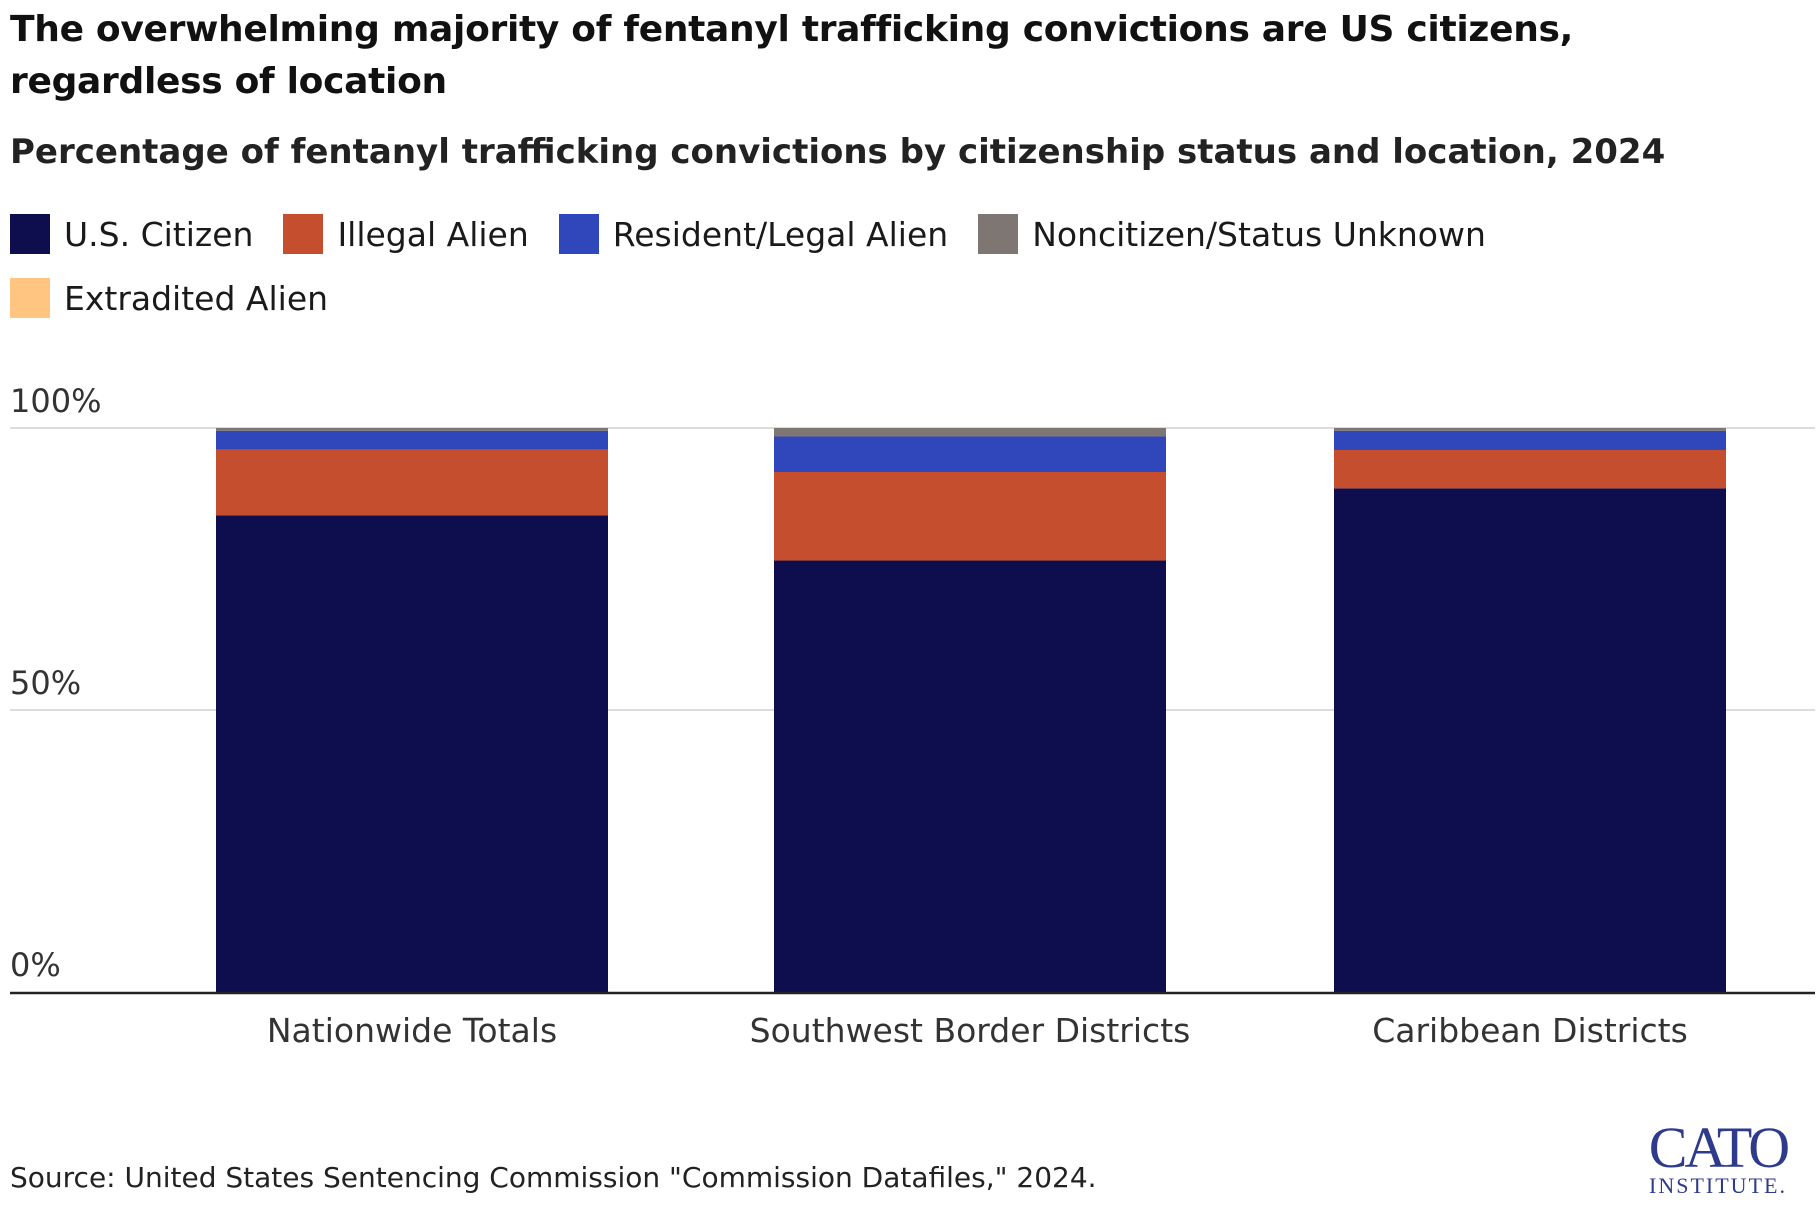  Describe the element at coordinates (578, 234) in the screenshot. I see `legend-swatch-resident-legal-alien` at that location.